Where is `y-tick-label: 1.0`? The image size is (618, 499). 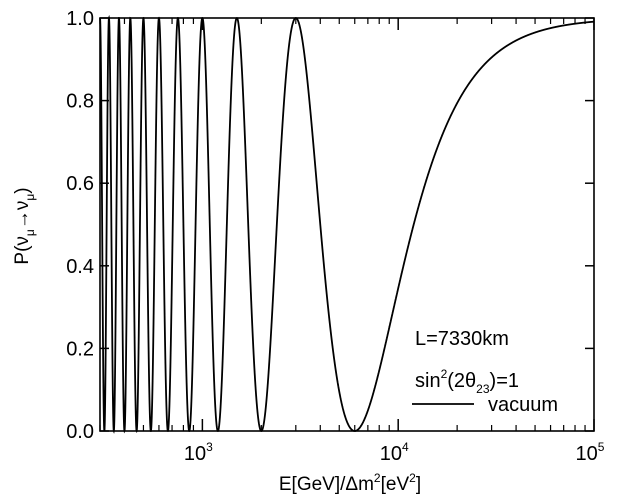 y-tick-label: 1.0 is located at coordinates (80, 19).